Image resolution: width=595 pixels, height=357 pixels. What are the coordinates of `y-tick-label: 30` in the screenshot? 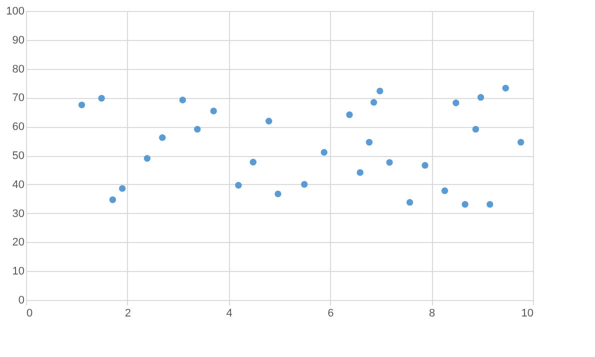 It's located at (18, 214).